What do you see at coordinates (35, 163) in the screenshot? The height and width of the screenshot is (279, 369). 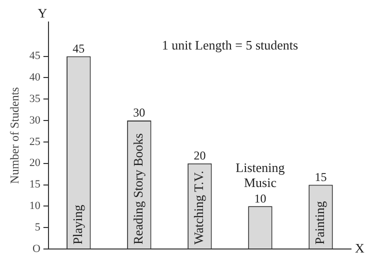 I see `y-tick-label: 20` at bounding box center [35, 163].